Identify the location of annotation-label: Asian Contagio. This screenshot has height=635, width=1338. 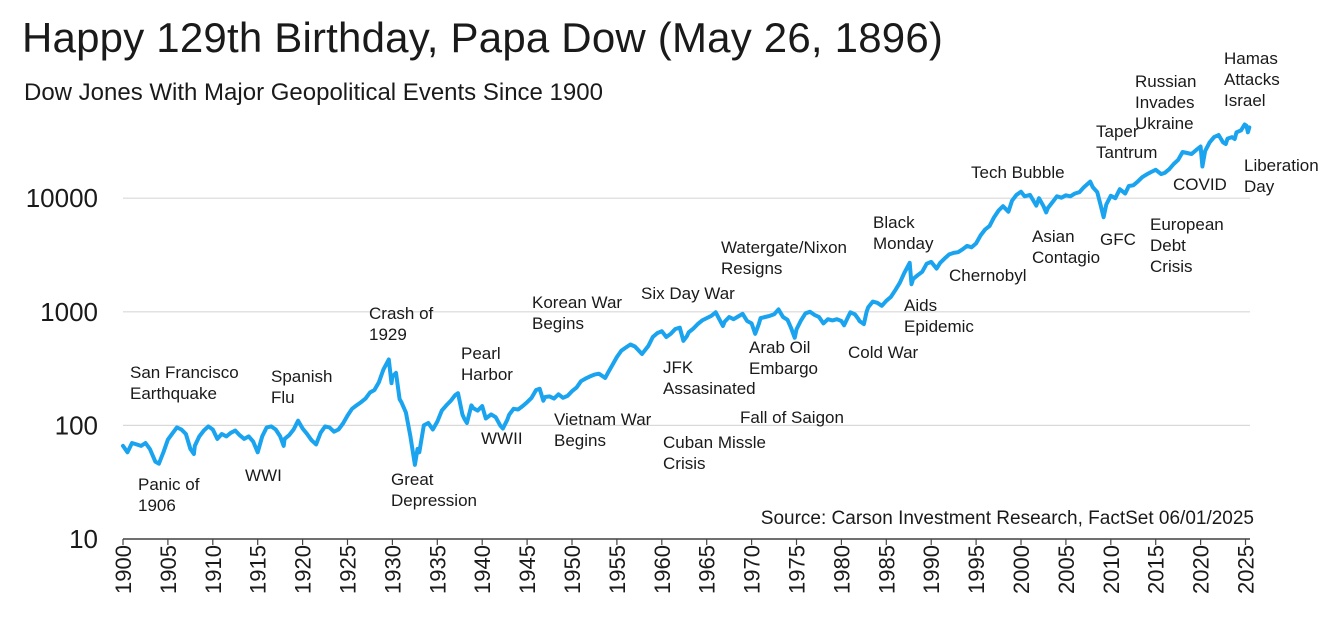
(1066, 247).